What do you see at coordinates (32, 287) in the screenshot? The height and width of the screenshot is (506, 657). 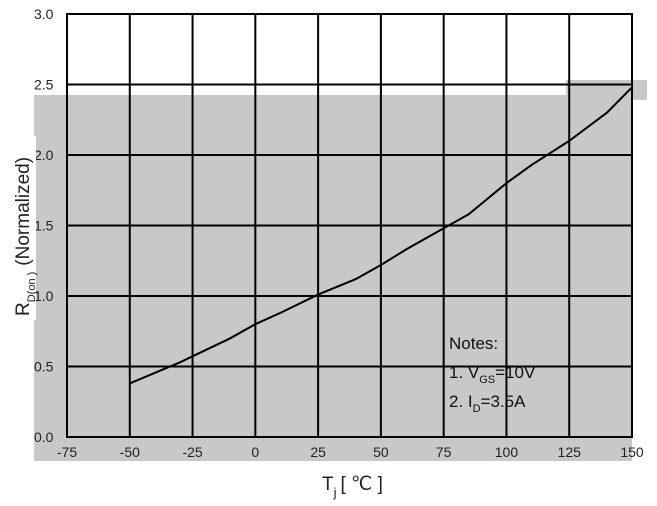 I see `y-axis-label-sub: D(on )` at bounding box center [32, 287].